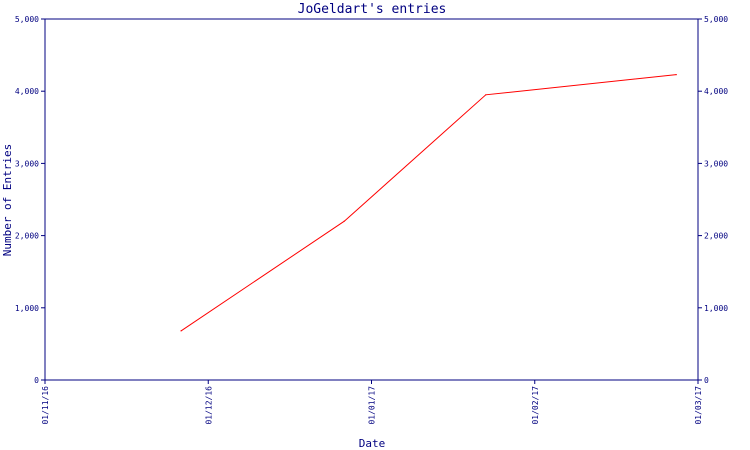  I want to click on y-axis-right: 0 1,000 2,000 3,000 4,000 5,000, so click(713, 200).